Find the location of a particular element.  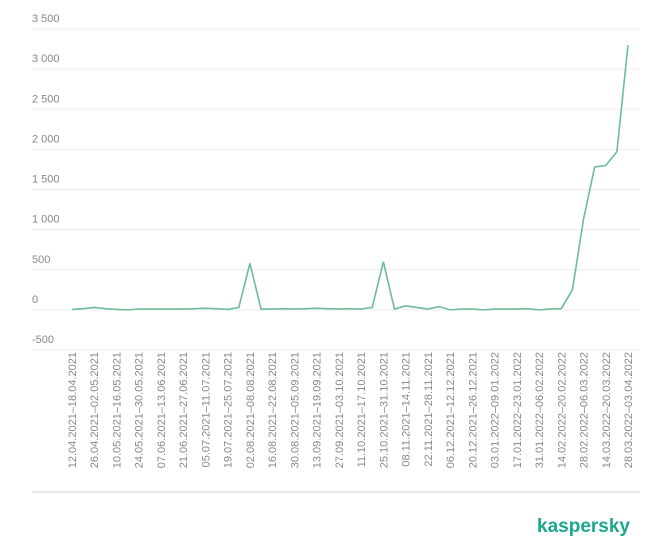

x-tick-label: 10.05.2021–16.05.2021 is located at coordinates (117, 410).